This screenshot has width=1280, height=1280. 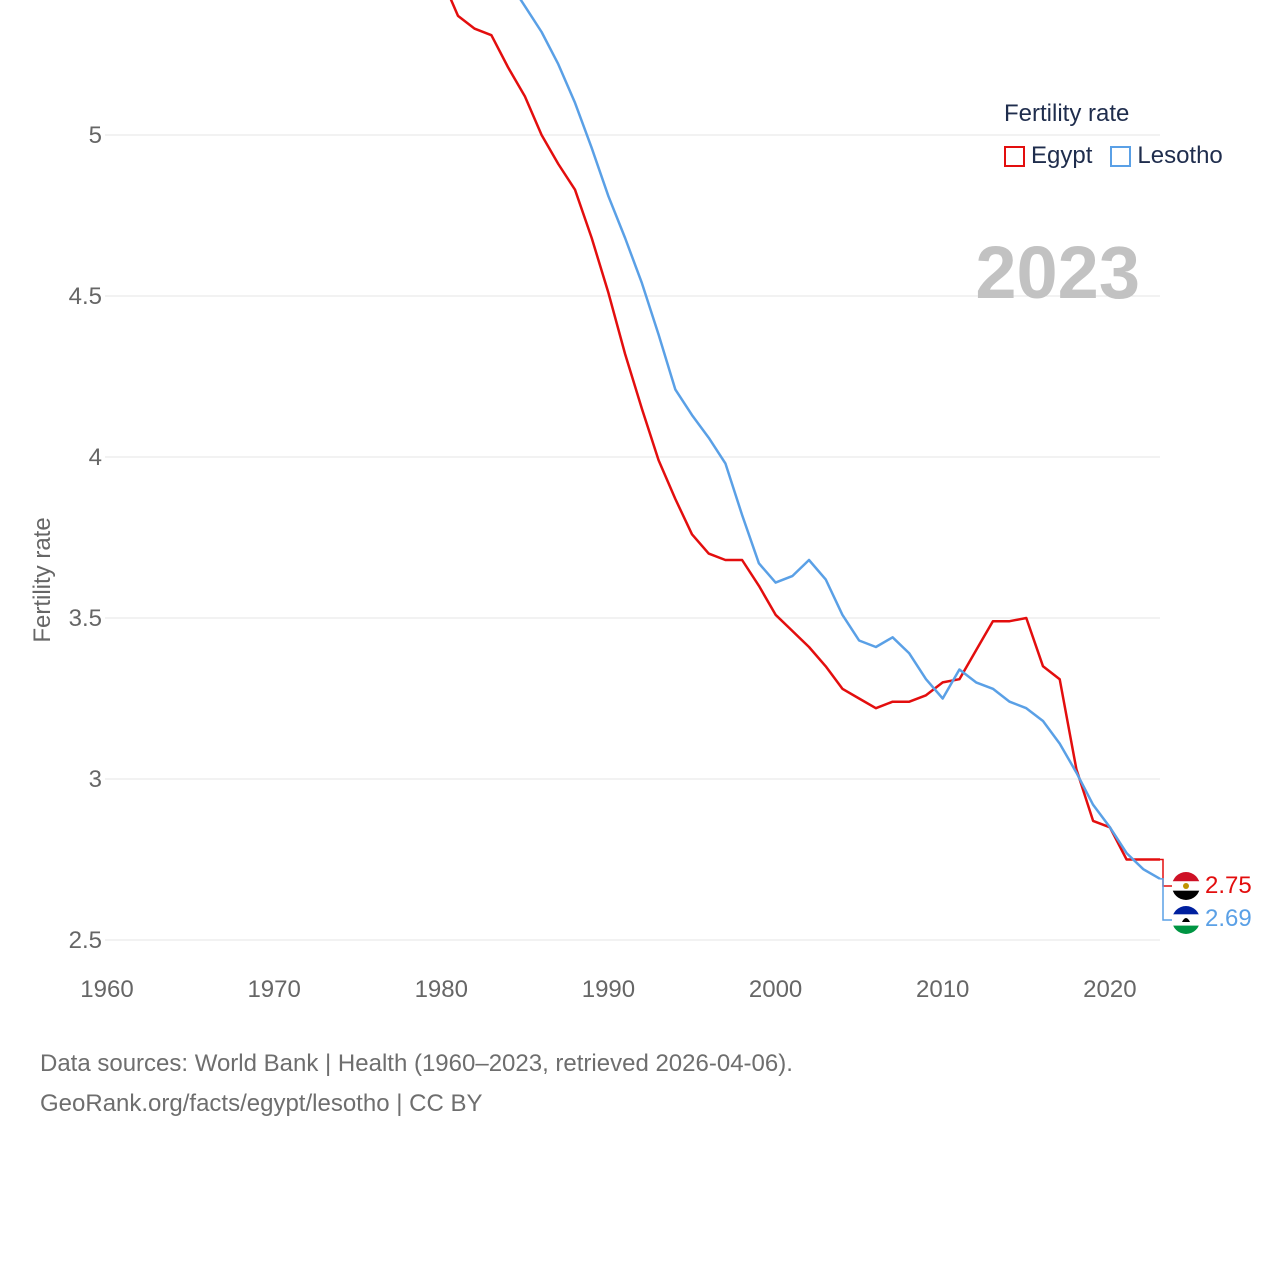 I want to click on flag-egypt-icon, so click(x=1186, y=886).